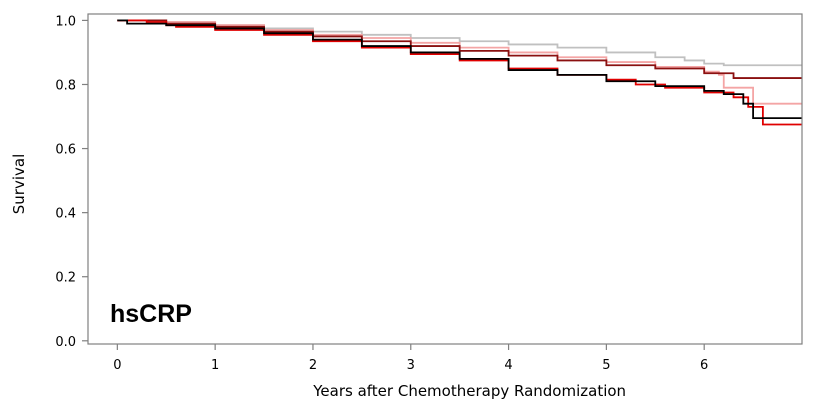  I want to click on y-tick-label-5: 1.0, so click(65, 21).